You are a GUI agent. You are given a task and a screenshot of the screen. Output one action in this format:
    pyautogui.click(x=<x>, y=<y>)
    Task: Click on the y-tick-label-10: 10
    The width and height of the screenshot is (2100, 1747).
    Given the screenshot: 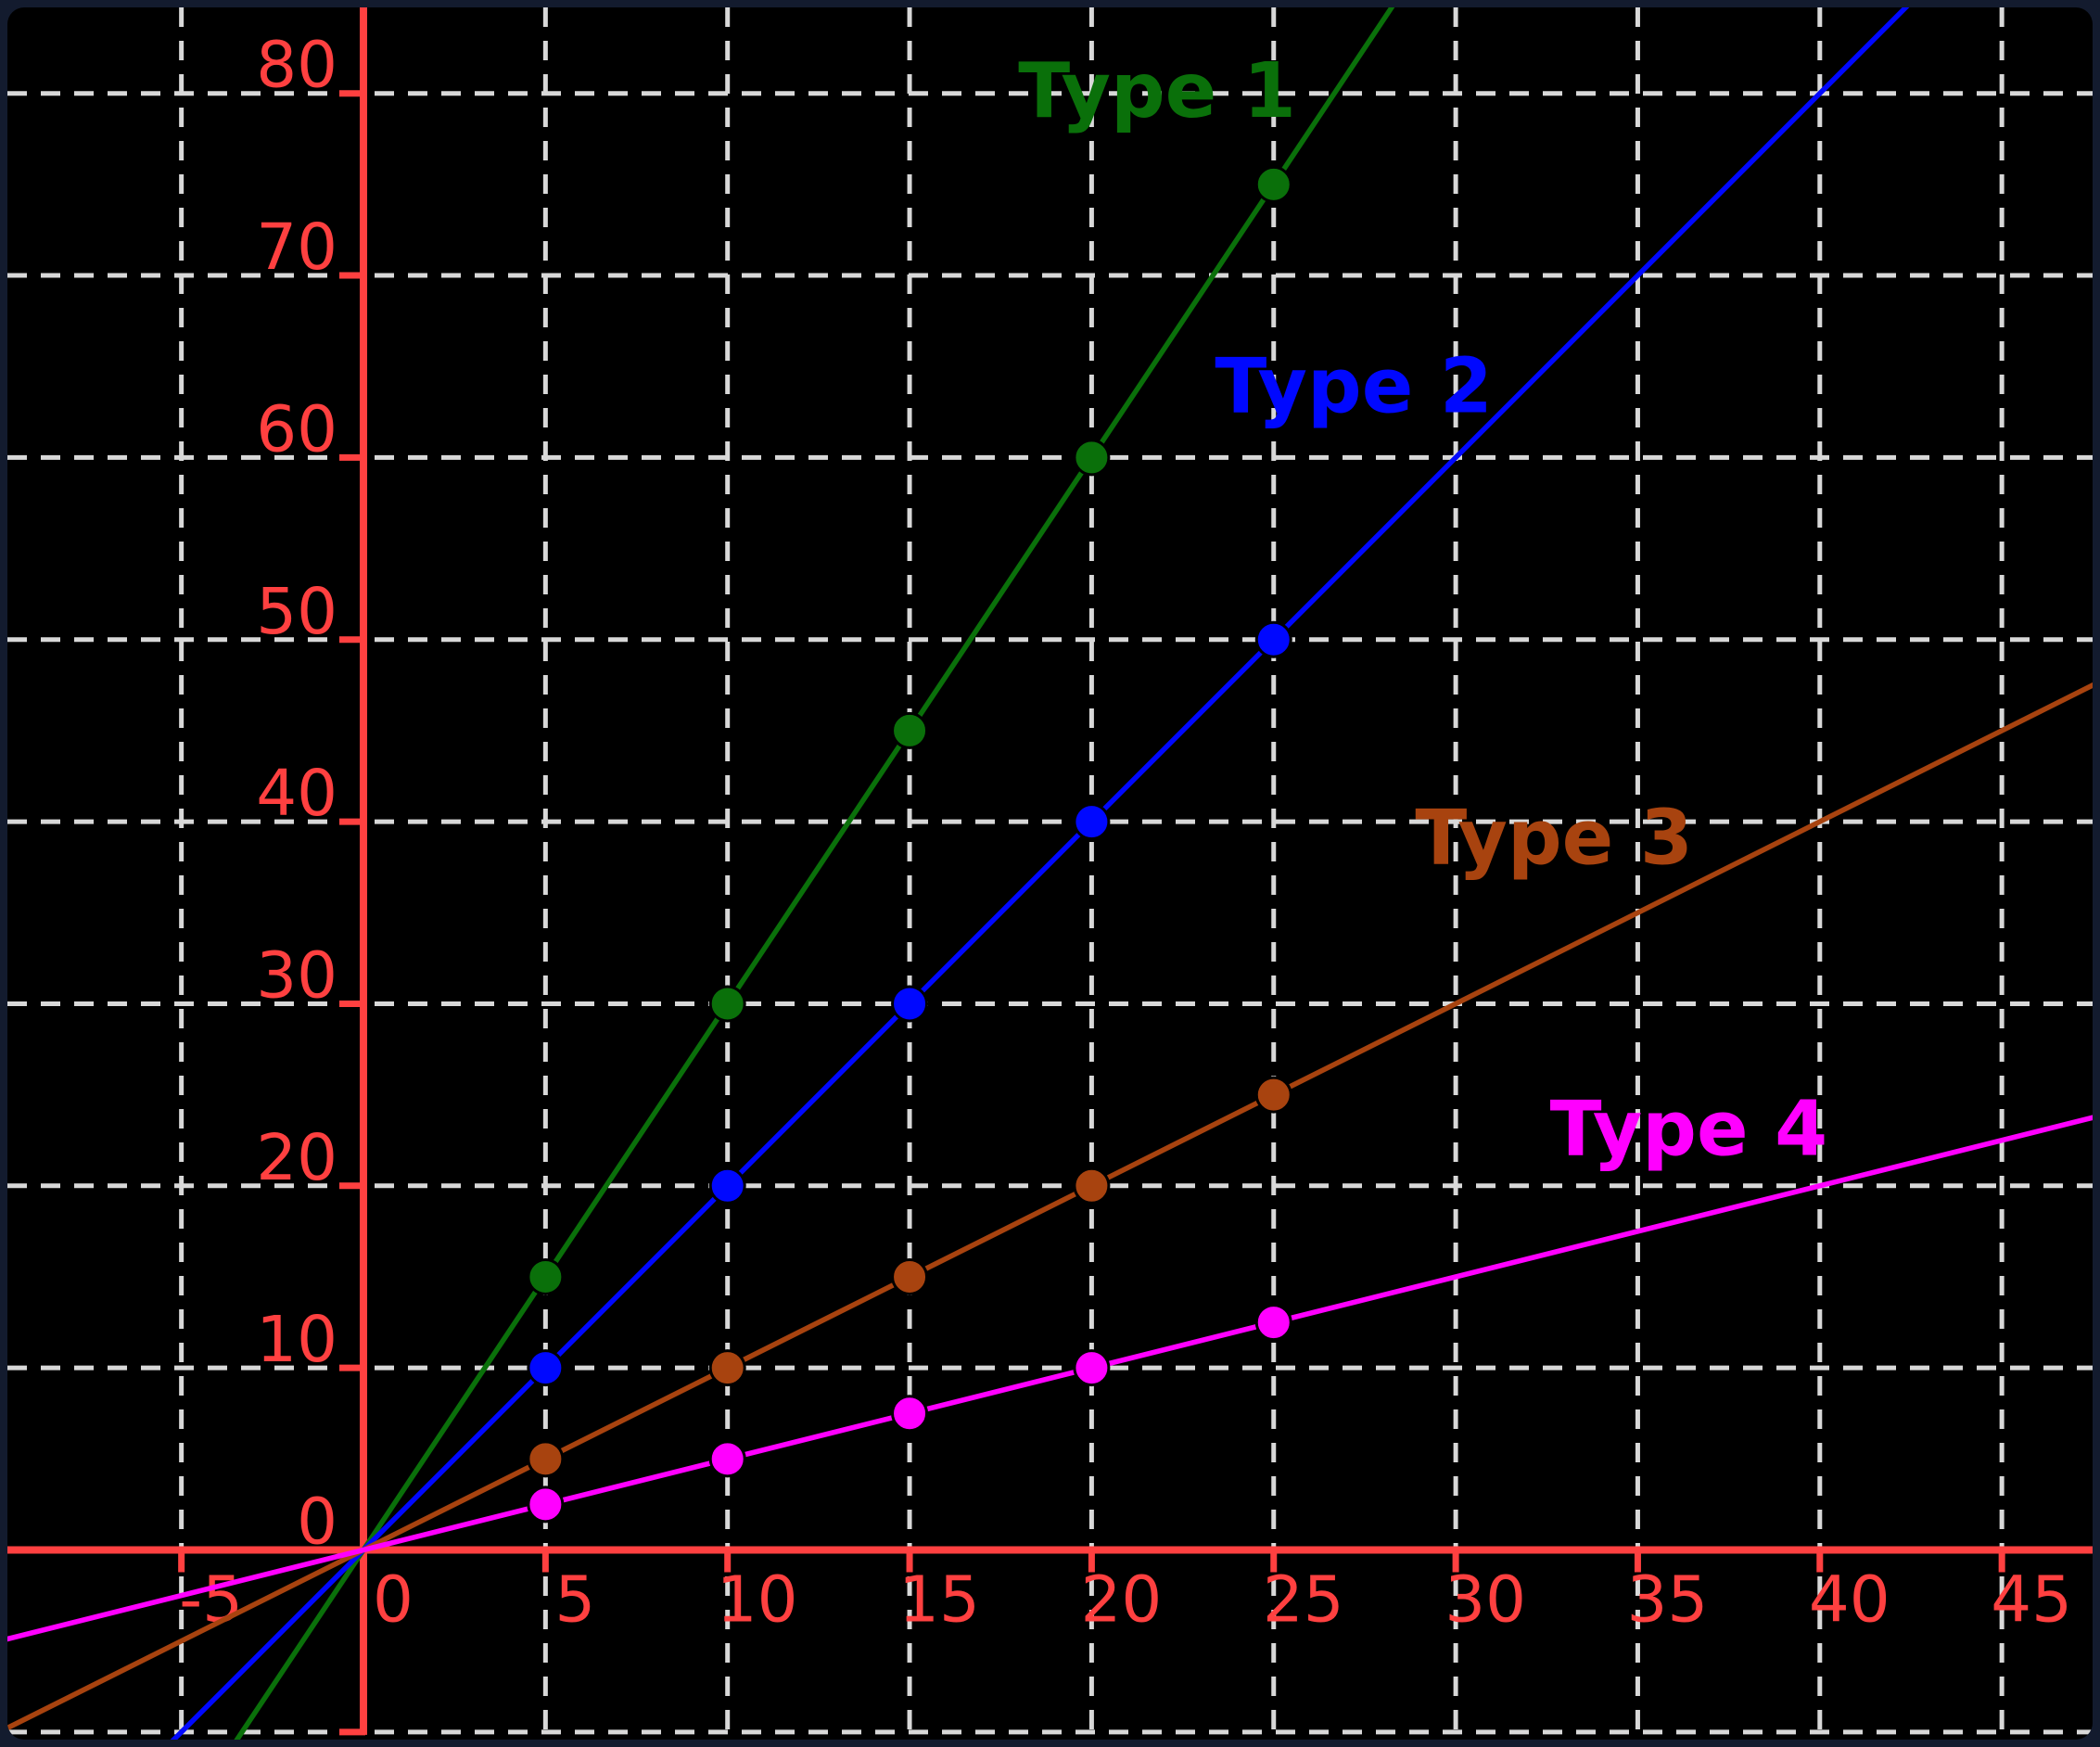 What is the action you would take?
    pyautogui.click(x=296, y=1340)
    